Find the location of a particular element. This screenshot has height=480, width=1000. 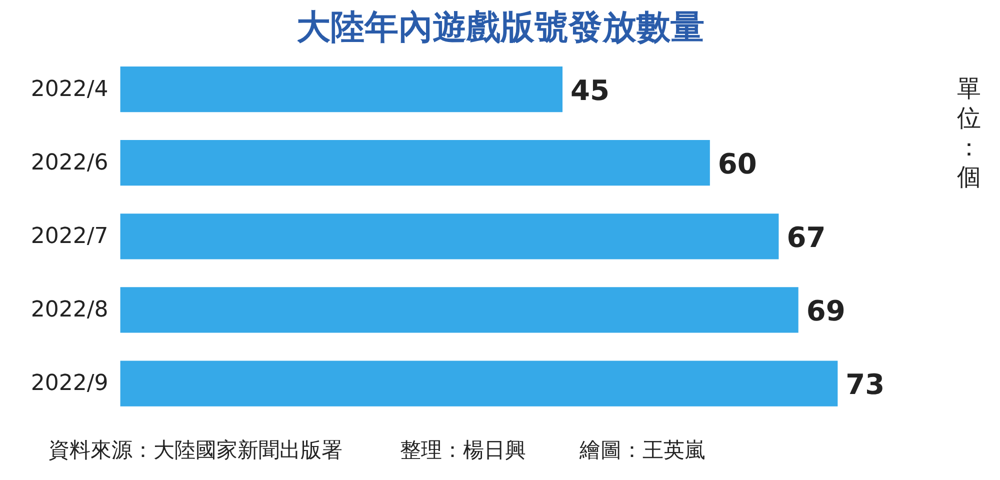

y-tick-label: 2022/4 is located at coordinates (69, 89).